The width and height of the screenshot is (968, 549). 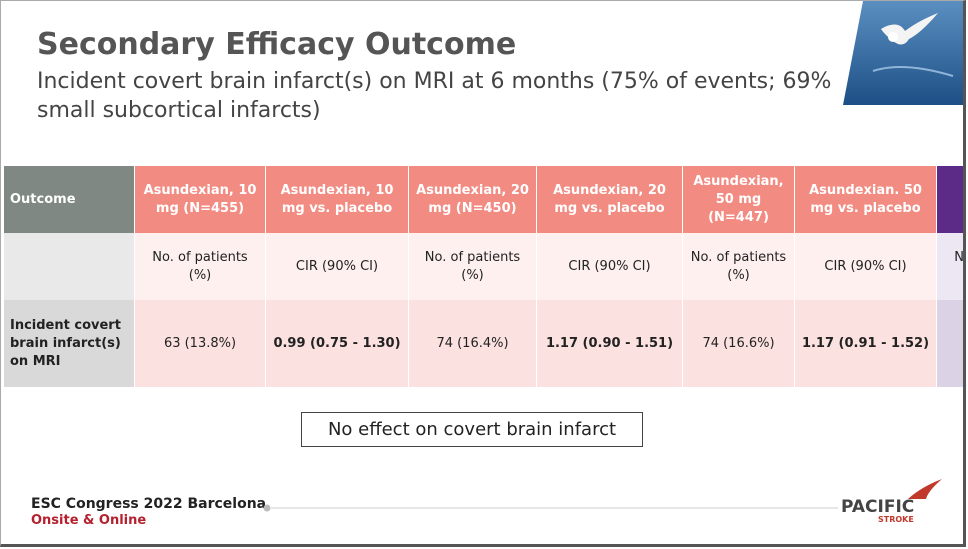 What do you see at coordinates (69, 199) in the screenshot?
I see `column-header: Outcome` at bounding box center [69, 199].